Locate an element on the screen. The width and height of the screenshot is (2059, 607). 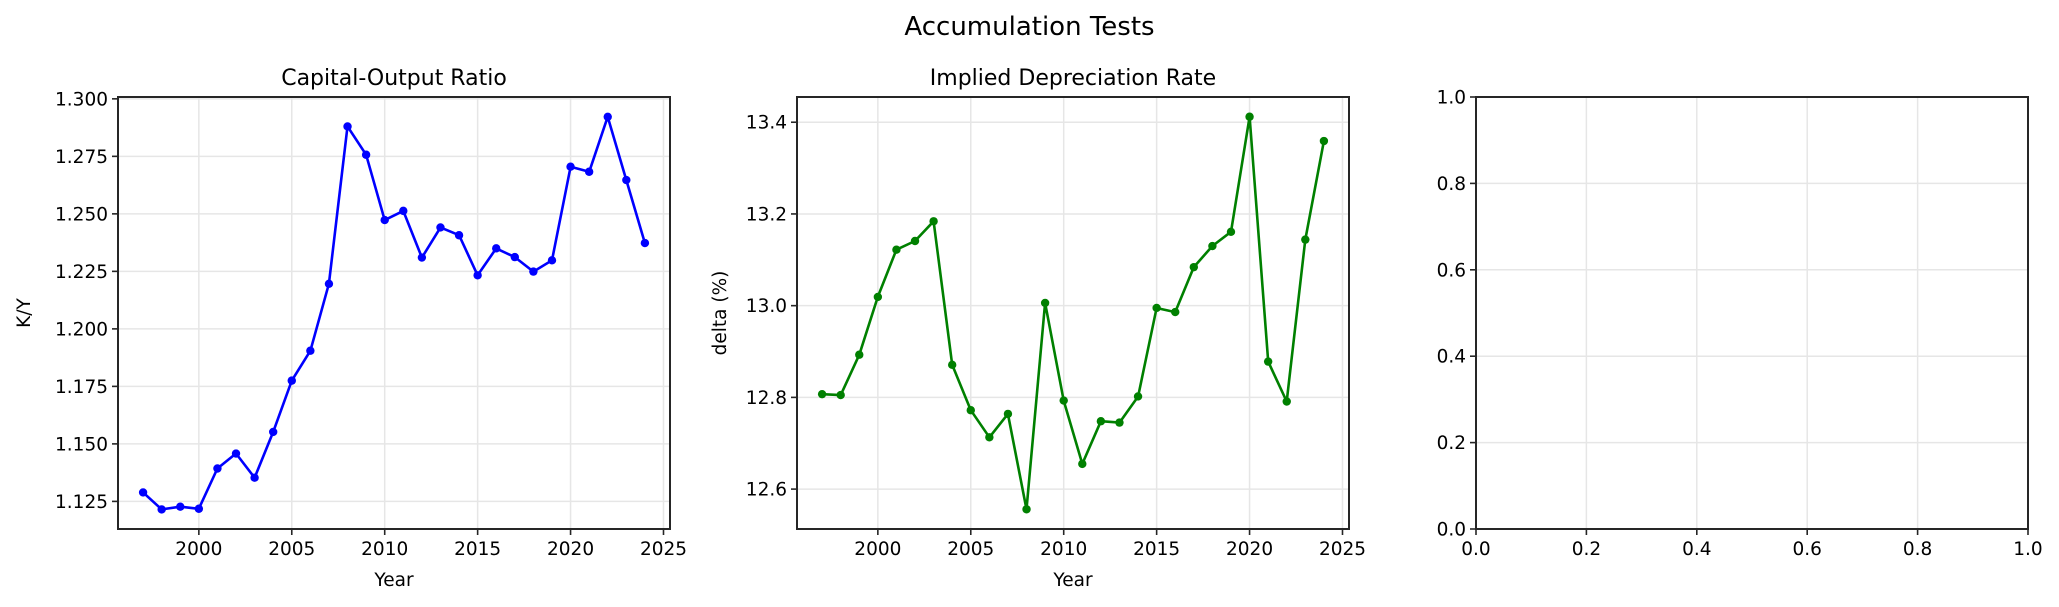
y-tick-label: 0.6 is located at coordinates (1451, 270).